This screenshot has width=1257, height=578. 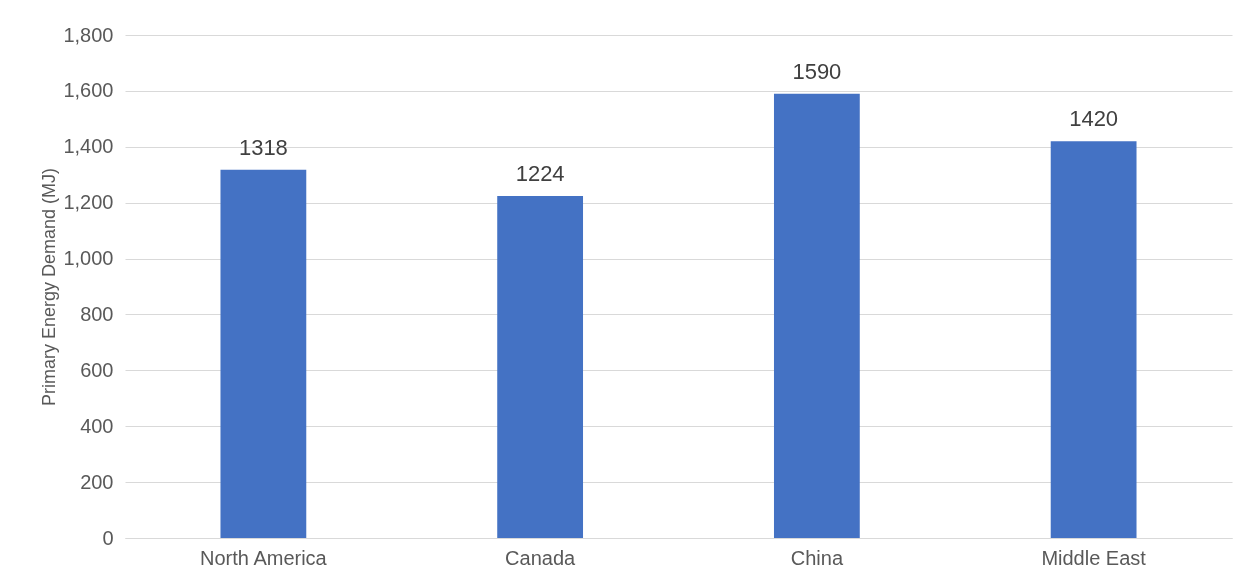 What do you see at coordinates (97, 425) in the screenshot?
I see `y-tick-label: 400` at bounding box center [97, 425].